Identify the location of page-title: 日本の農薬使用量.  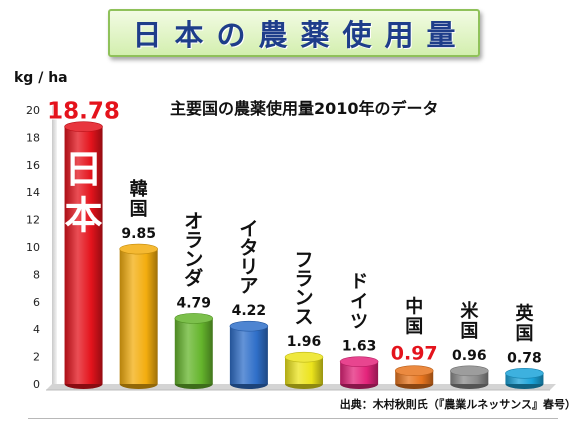
(300, 35).